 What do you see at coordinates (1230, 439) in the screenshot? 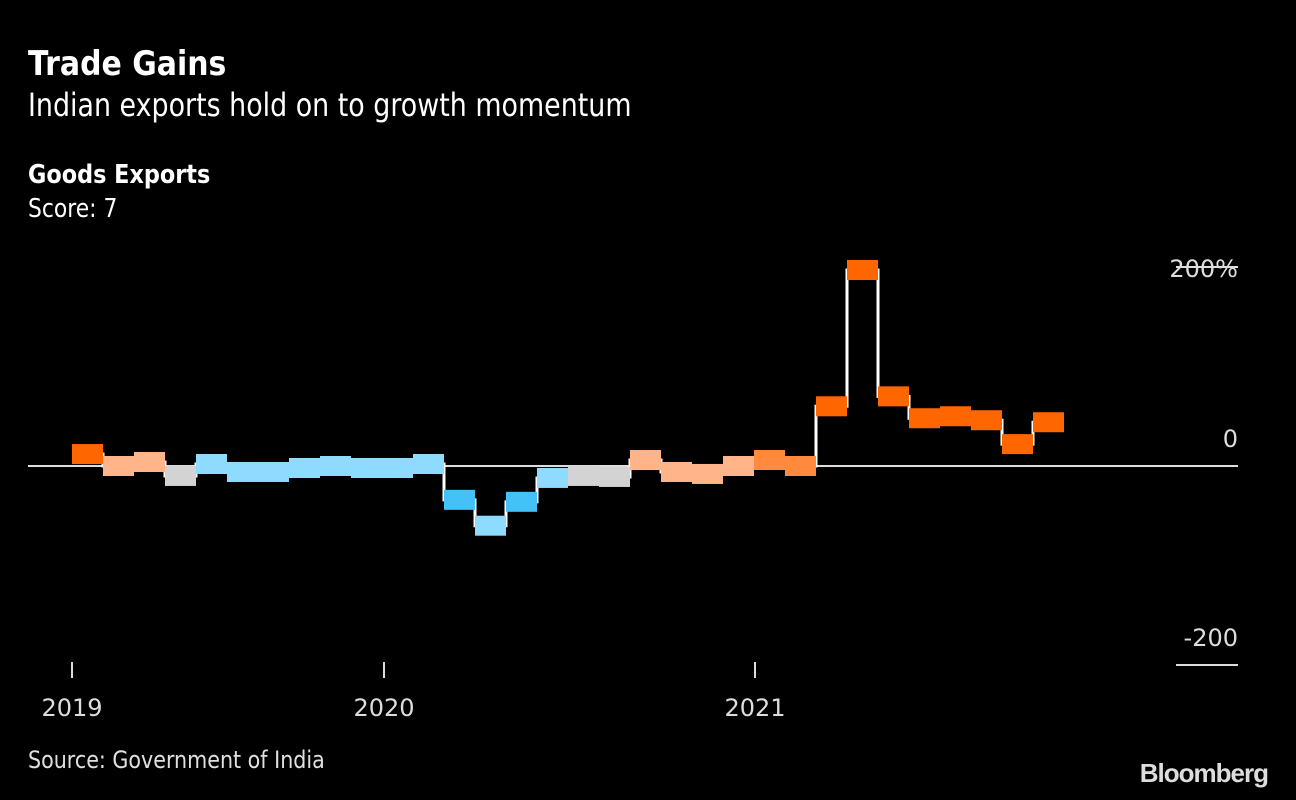
I see `y-tick-label-0: 0` at bounding box center [1230, 439].